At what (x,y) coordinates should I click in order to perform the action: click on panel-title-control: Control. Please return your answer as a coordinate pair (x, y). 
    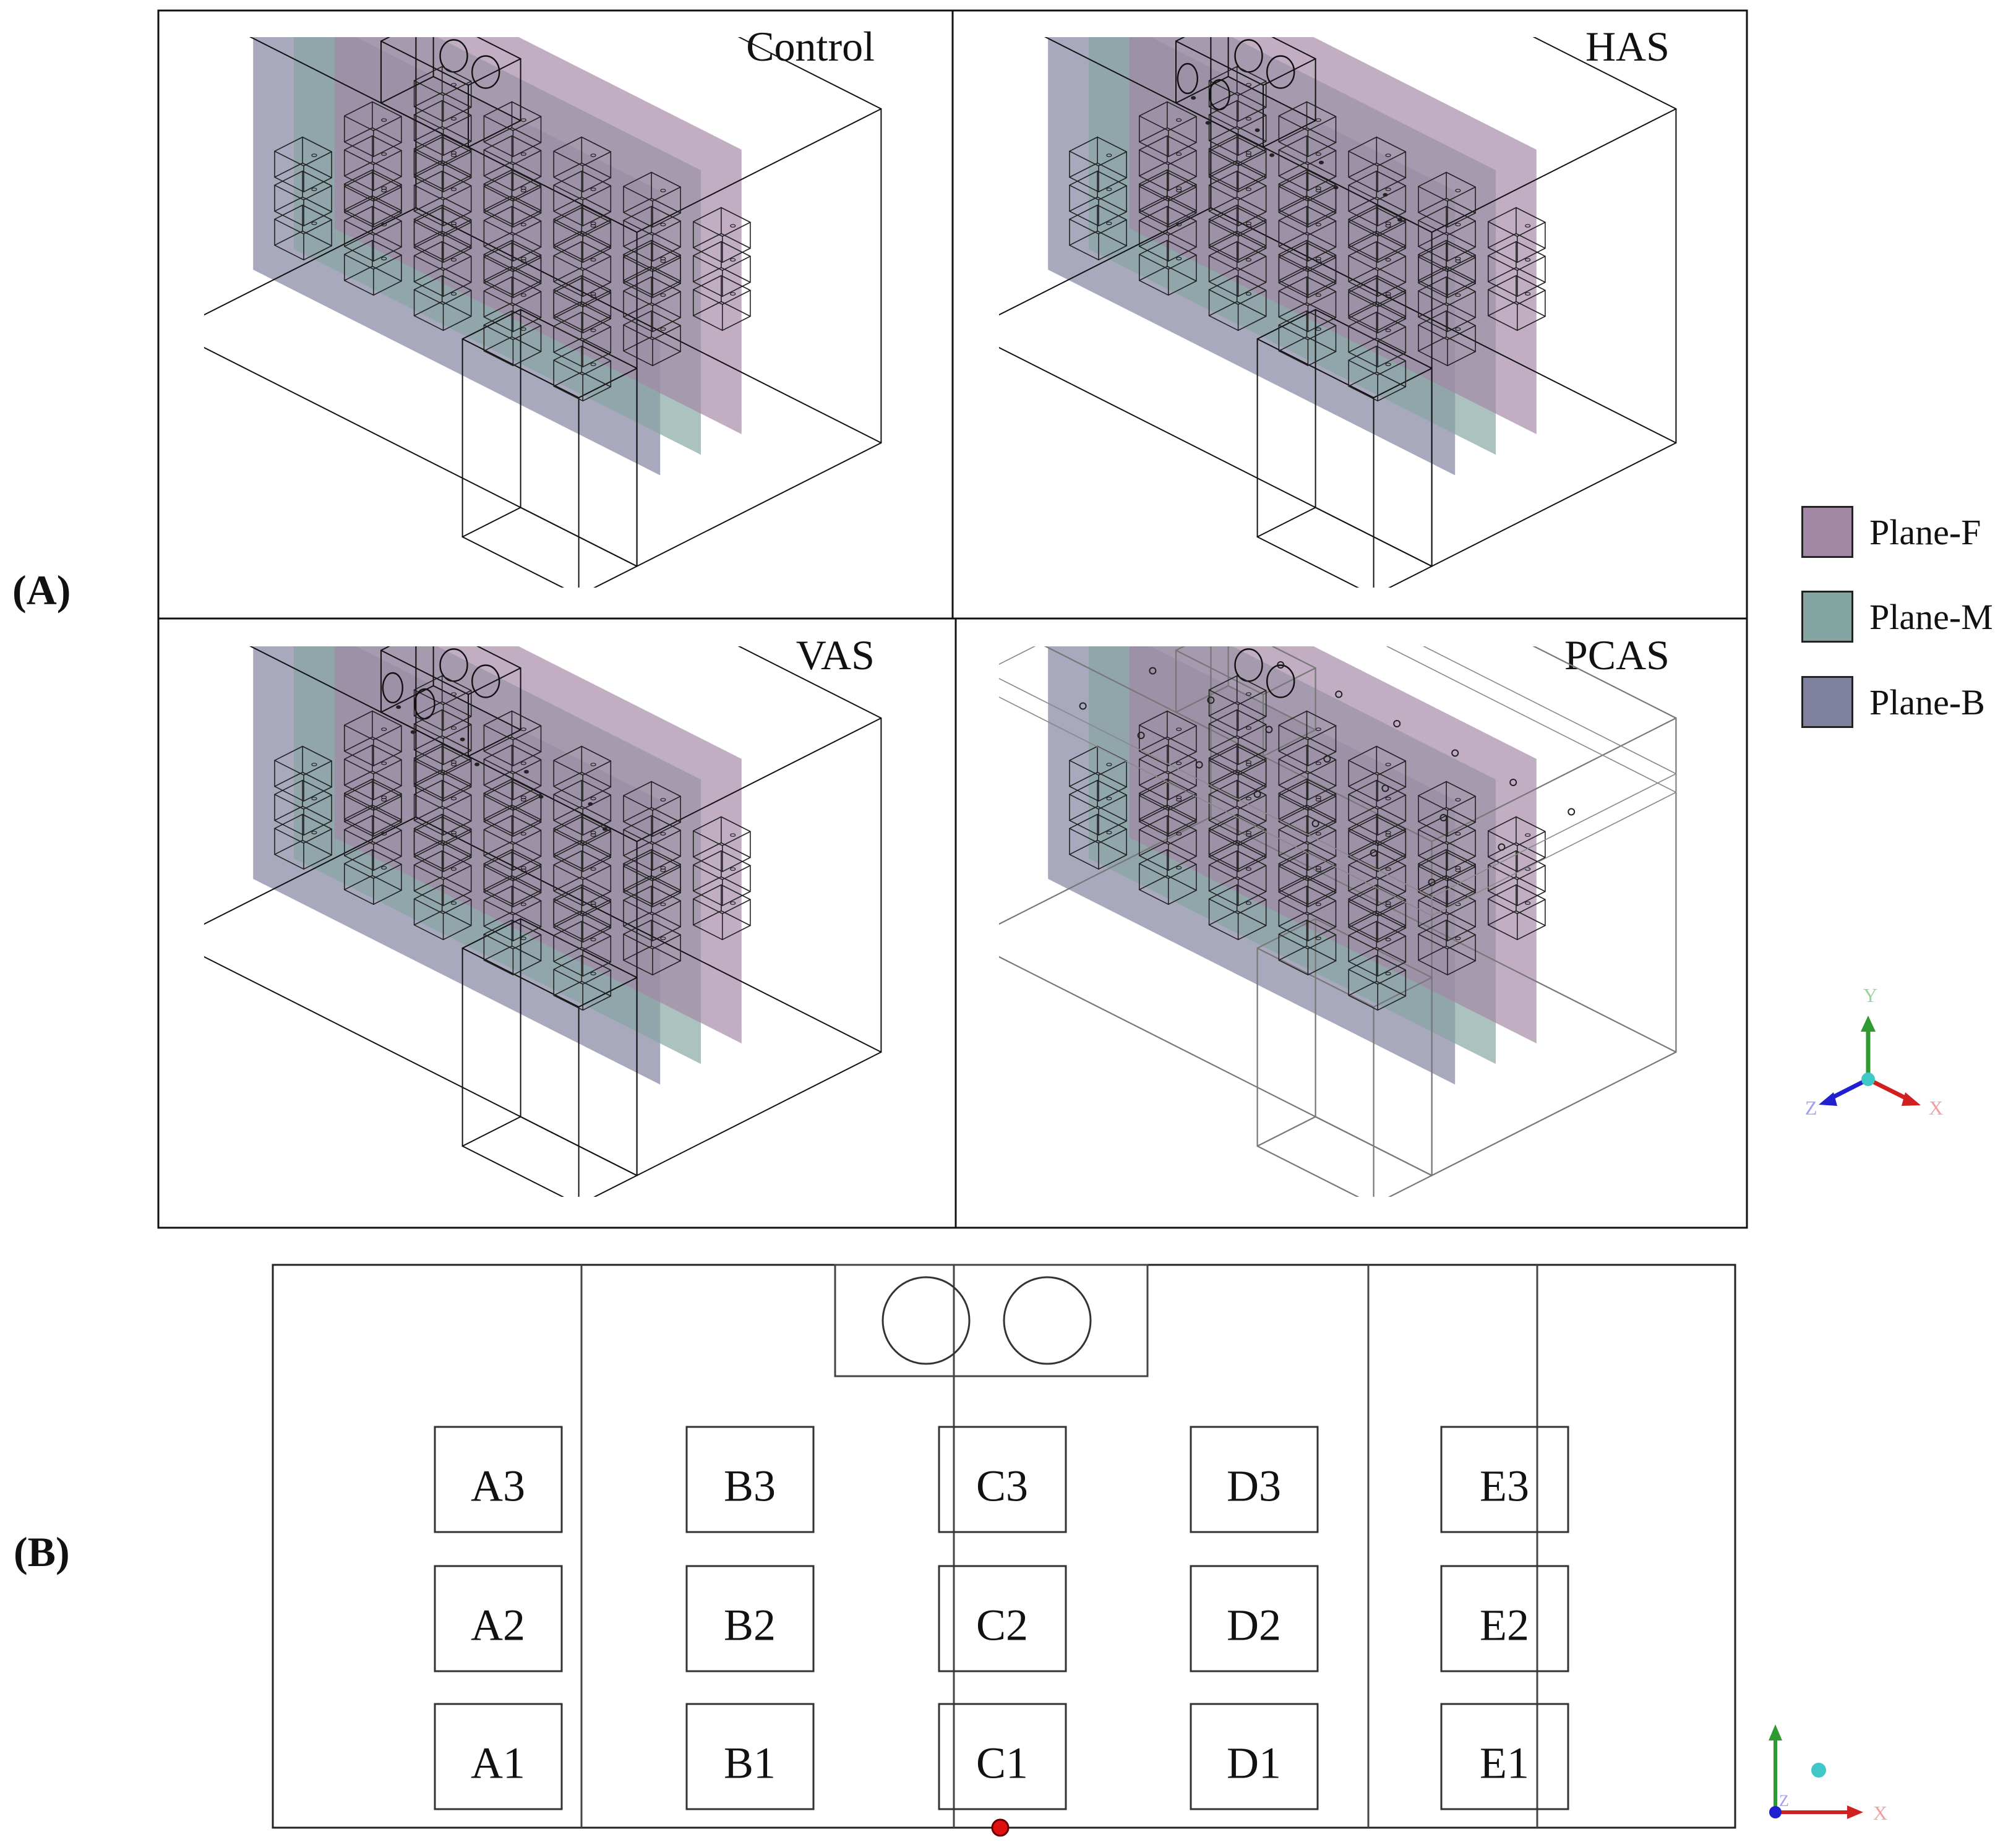
    Looking at the image, I should click on (810, 47).